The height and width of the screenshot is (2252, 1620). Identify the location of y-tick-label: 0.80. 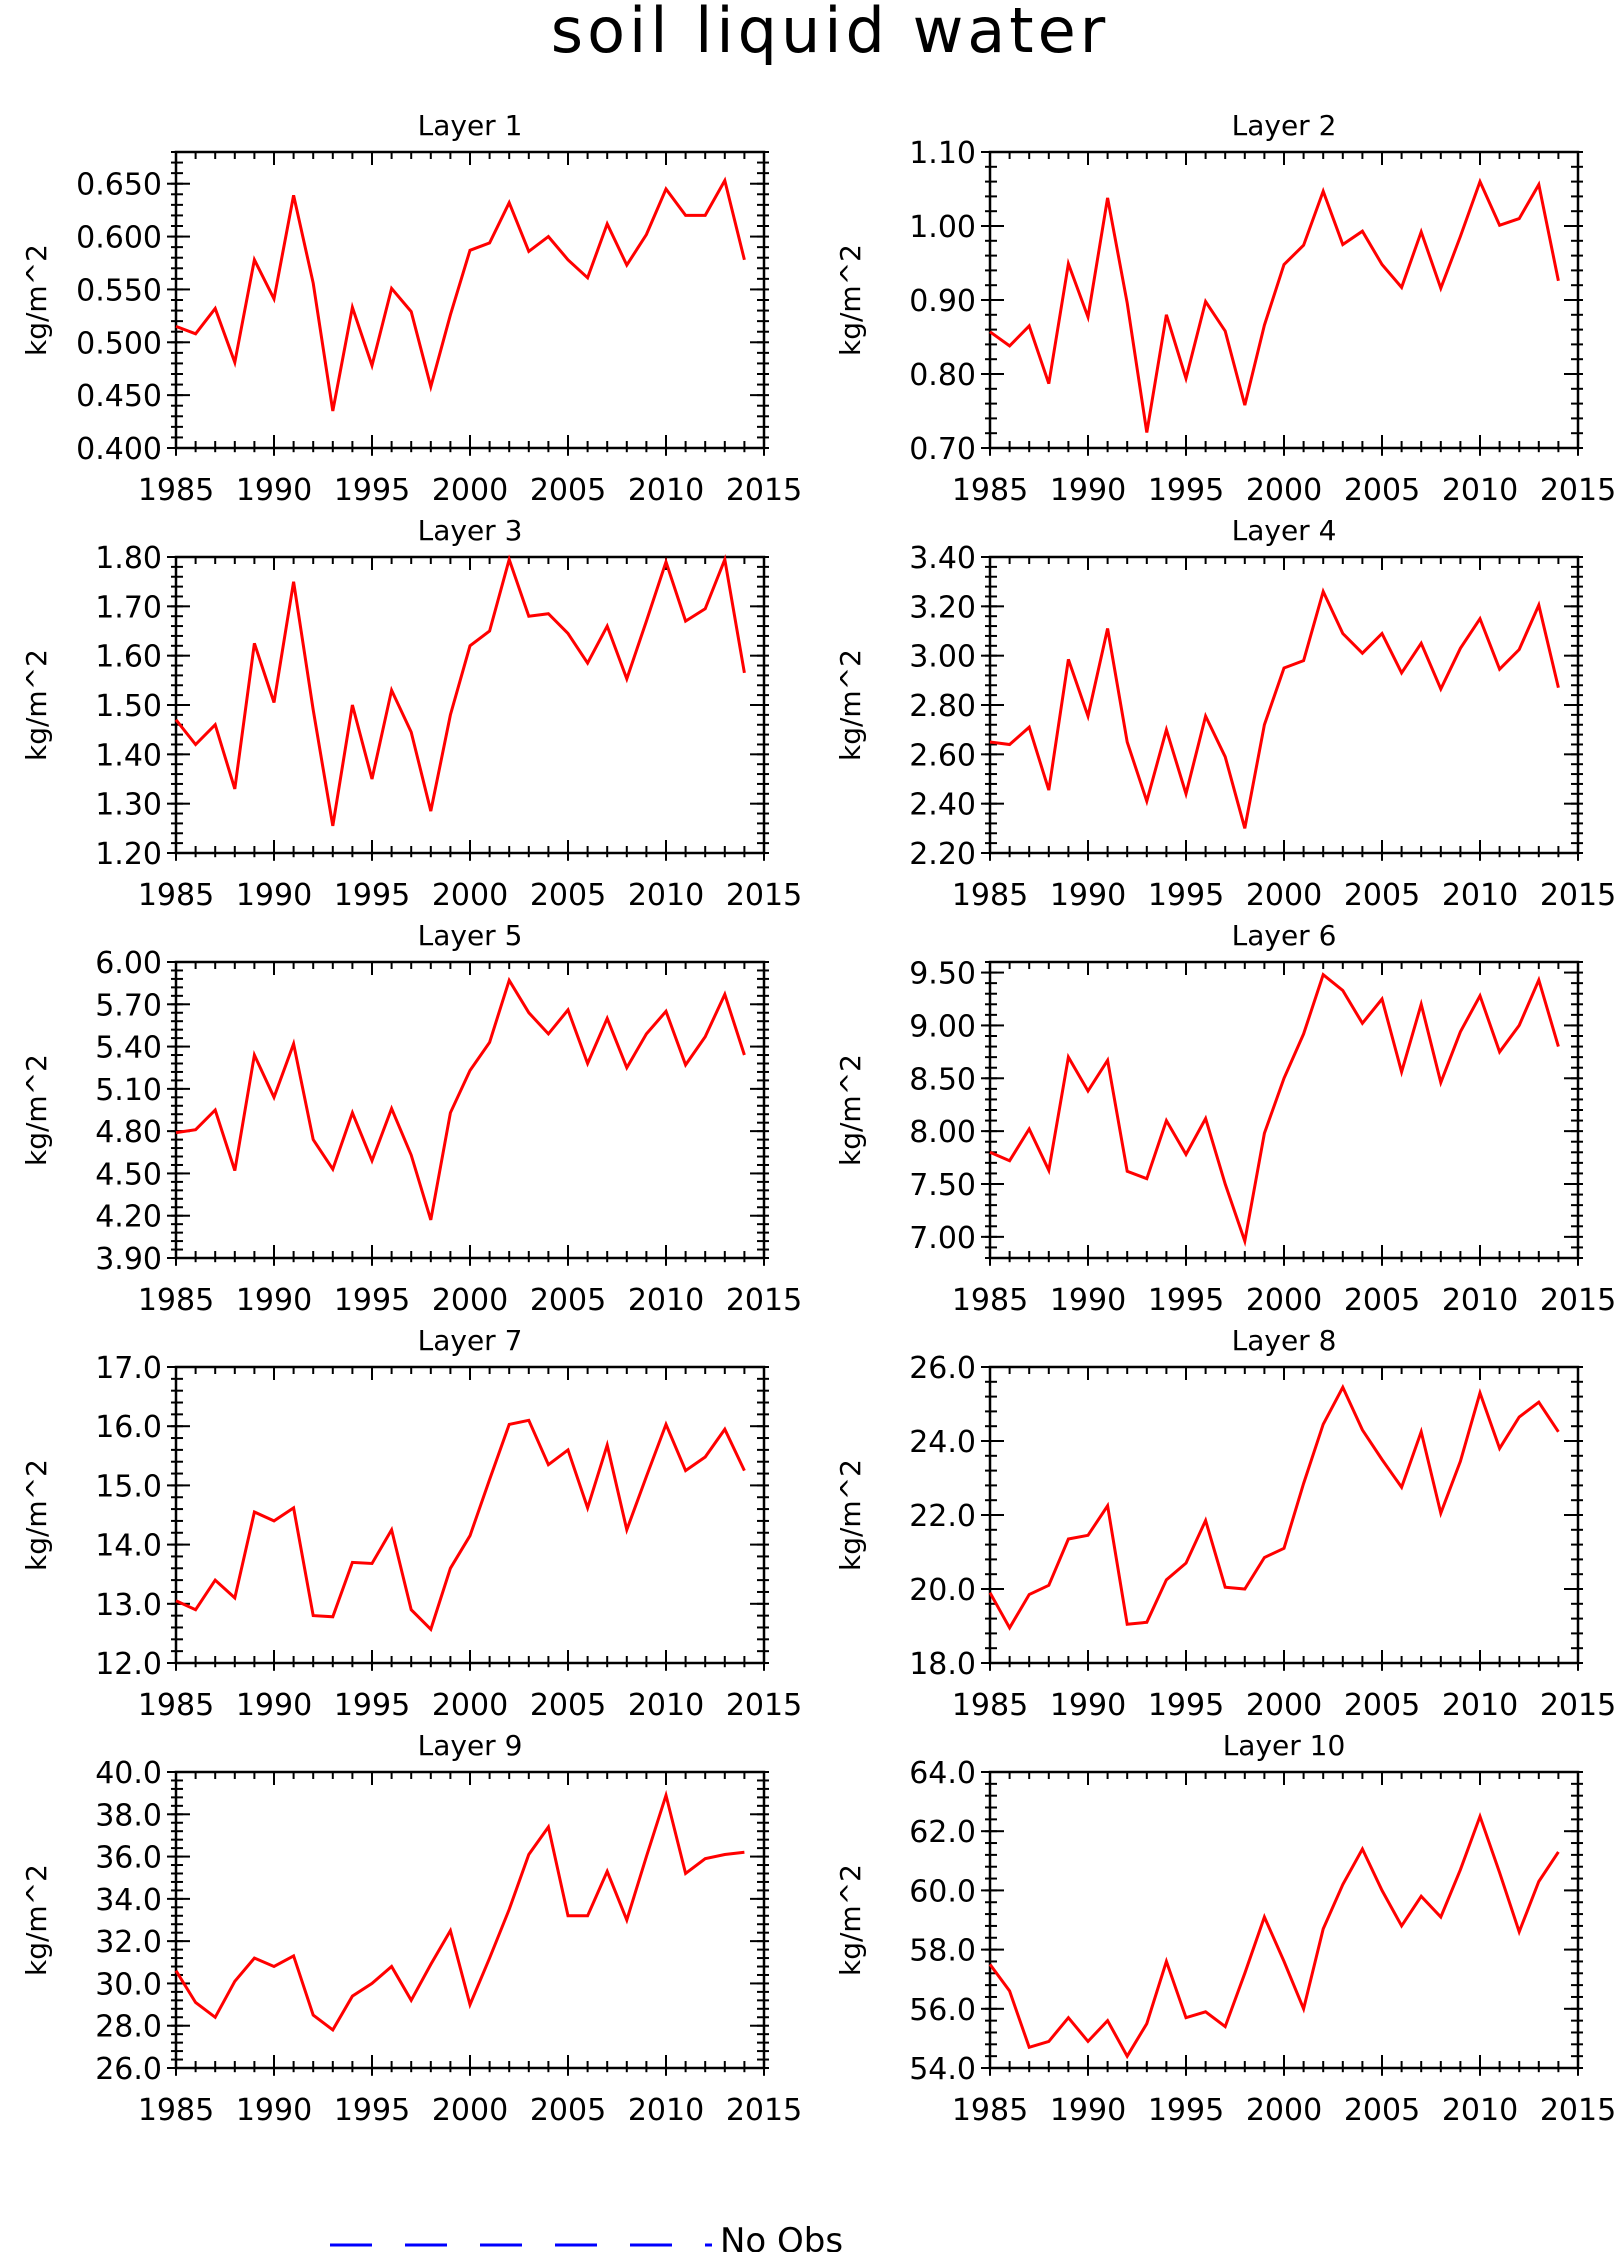
(942, 375).